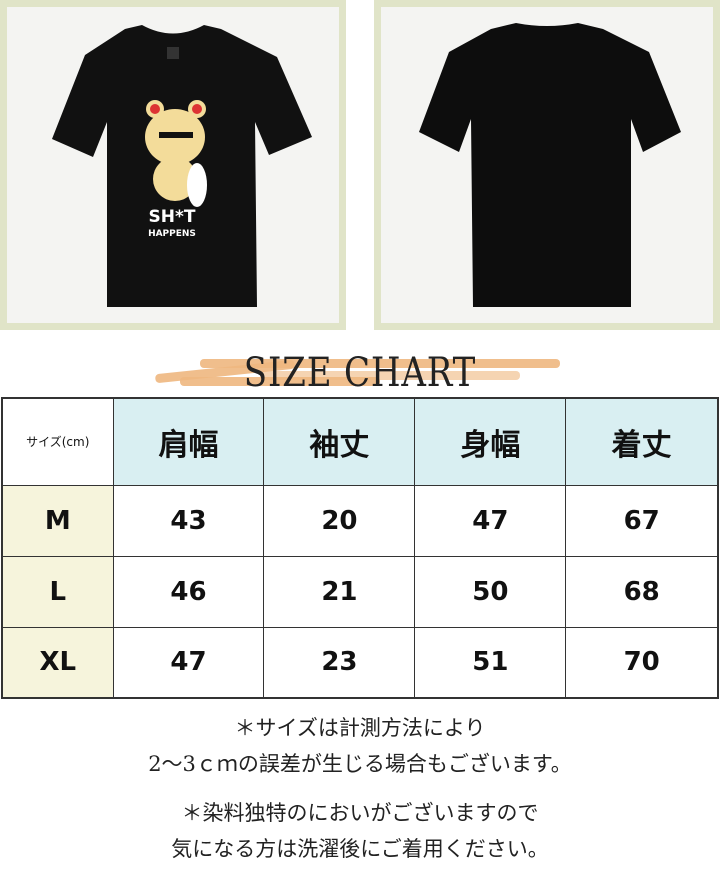  I want to click on note-odor: ＊染料独特のにおいがございますので 気になる方は洗濯後にご着用ください。, so click(360, 831).